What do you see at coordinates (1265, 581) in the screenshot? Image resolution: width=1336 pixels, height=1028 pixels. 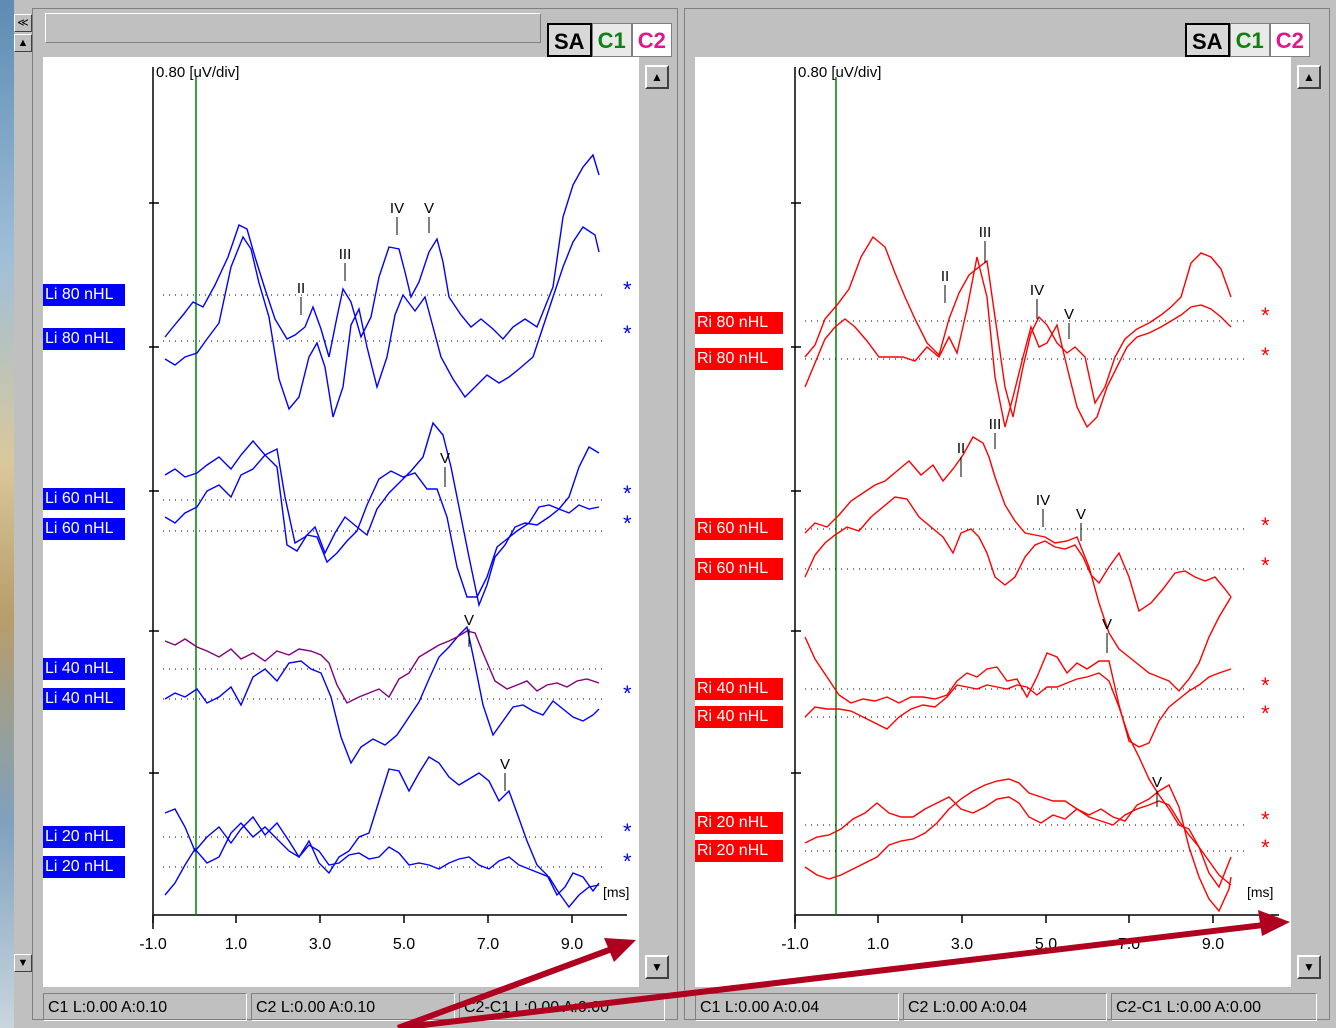 I see `star-markers: * * * * * * * *` at bounding box center [1265, 581].